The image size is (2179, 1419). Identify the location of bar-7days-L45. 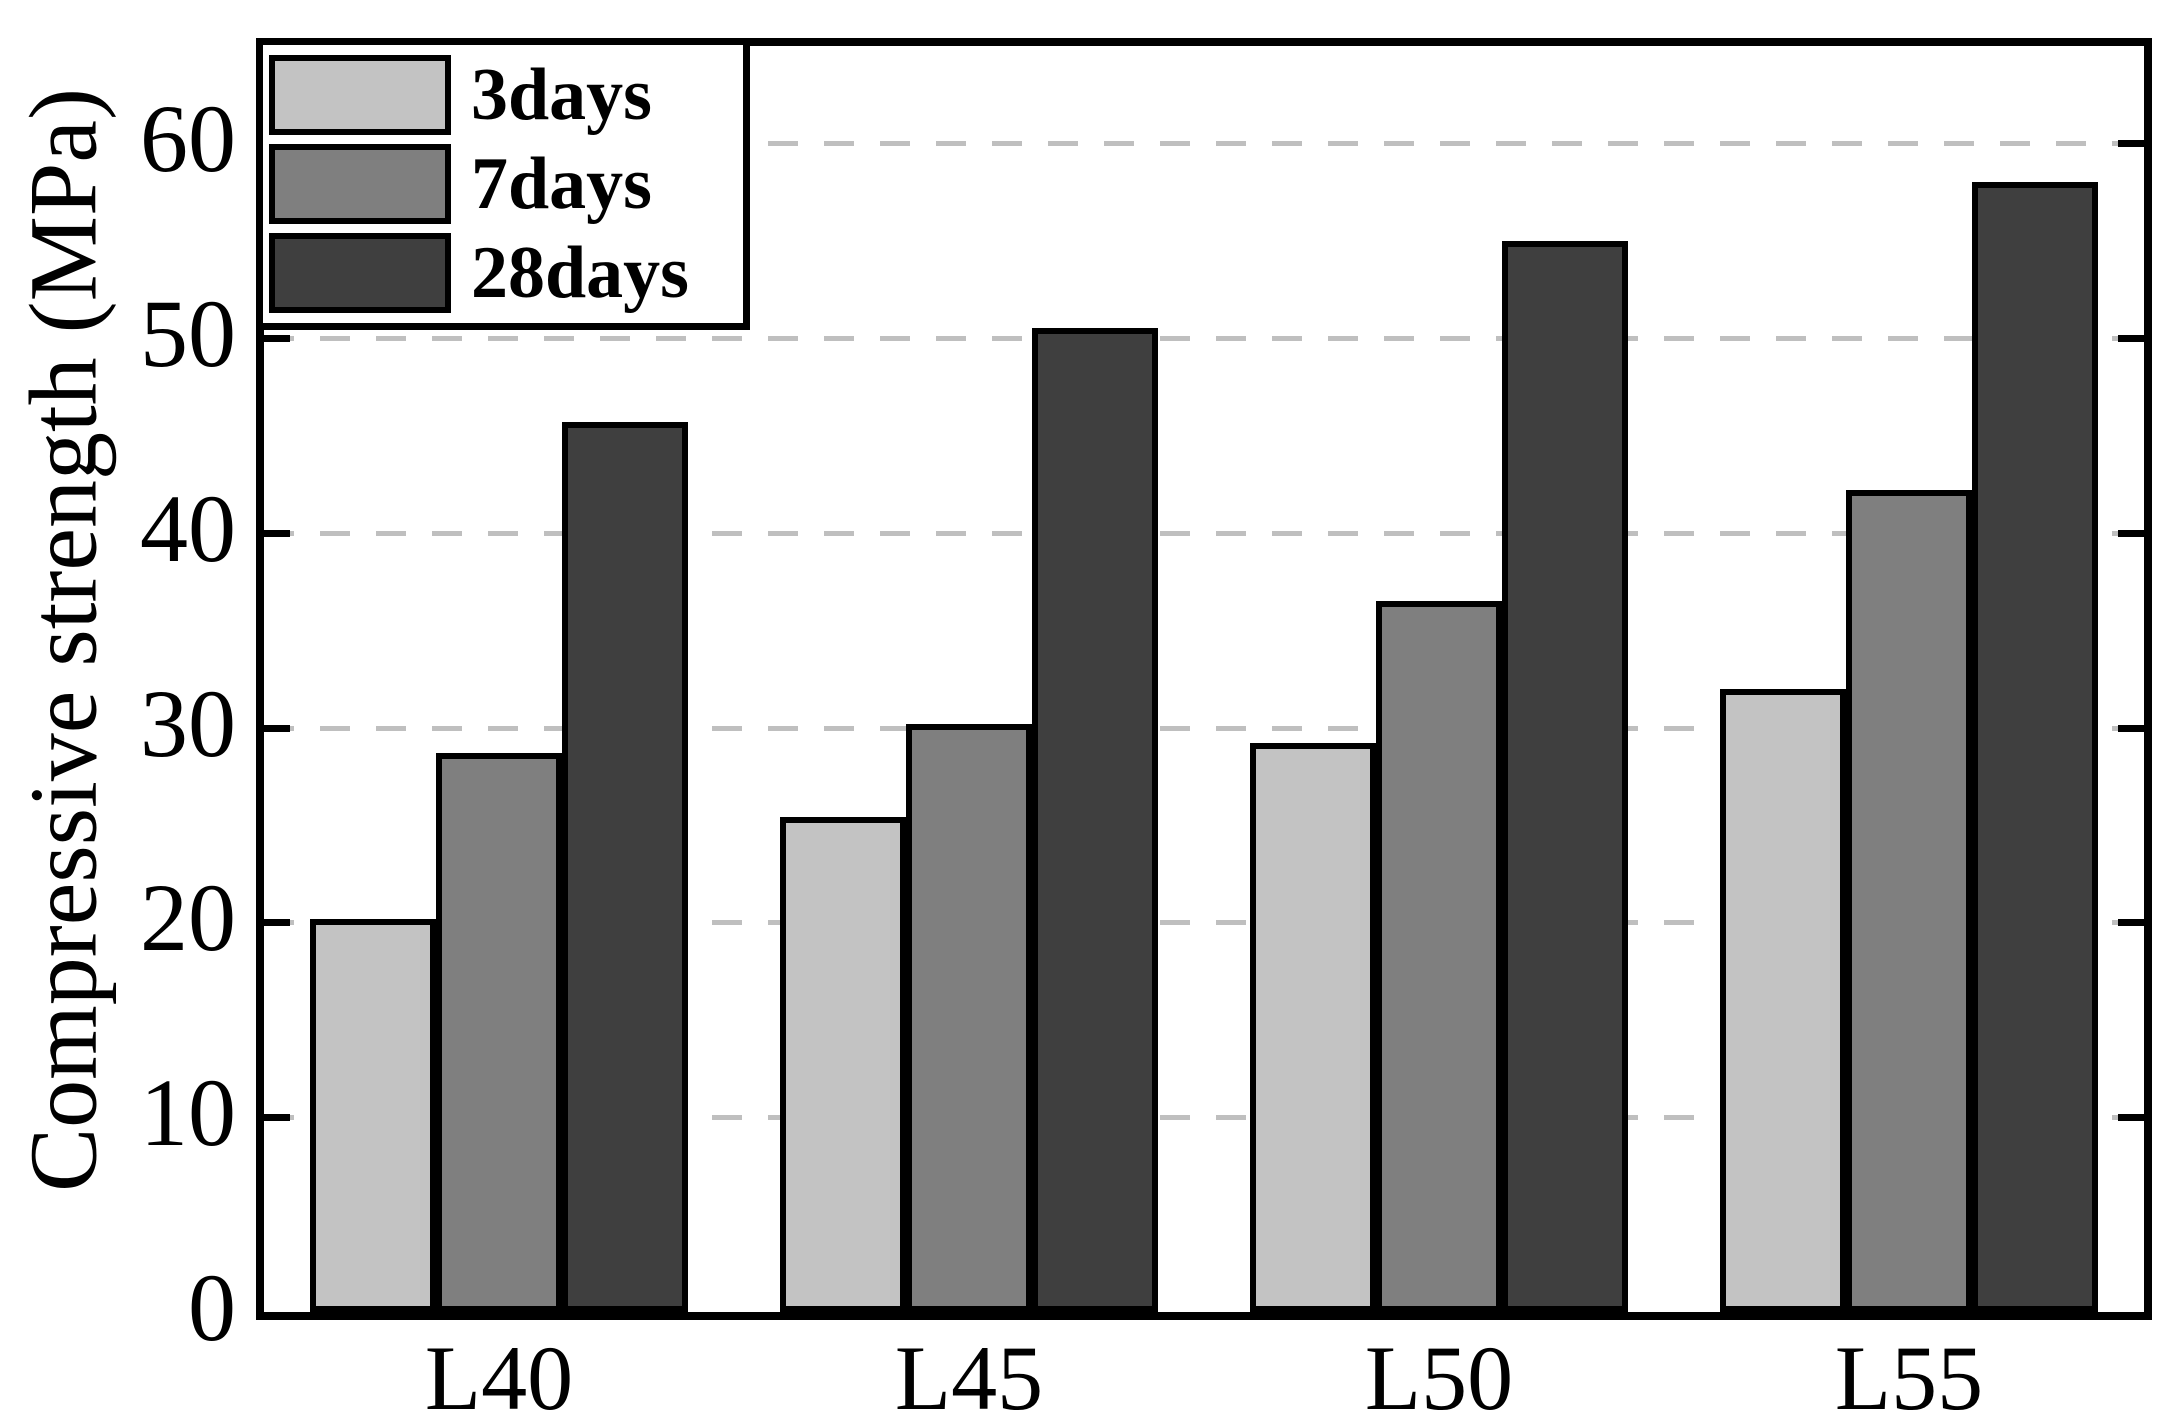
(969, 1017).